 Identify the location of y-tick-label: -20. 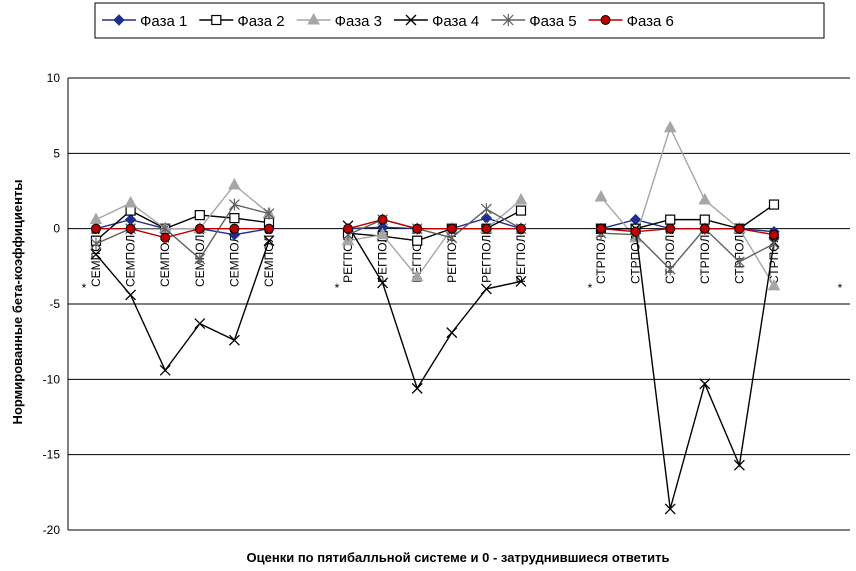
(52, 530).